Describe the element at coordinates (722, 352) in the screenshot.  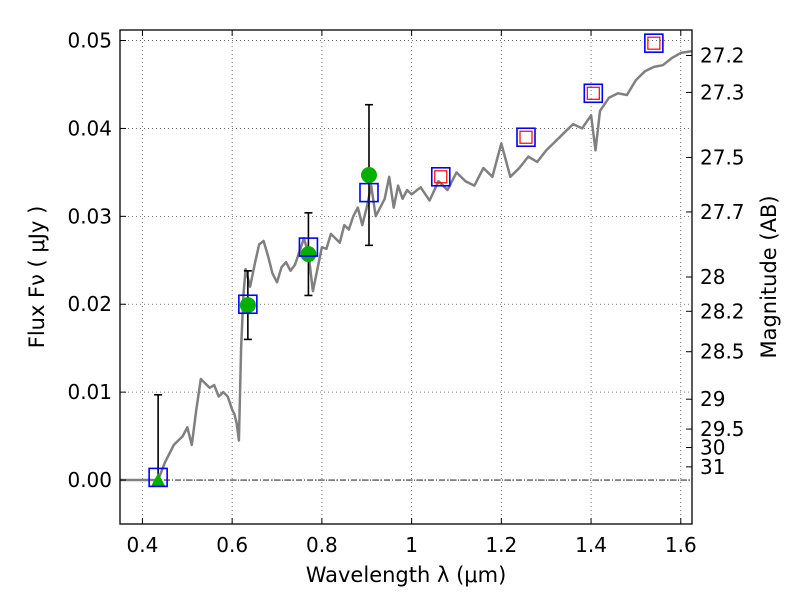
I see `y2-tick-label-6: 28.5` at that location.